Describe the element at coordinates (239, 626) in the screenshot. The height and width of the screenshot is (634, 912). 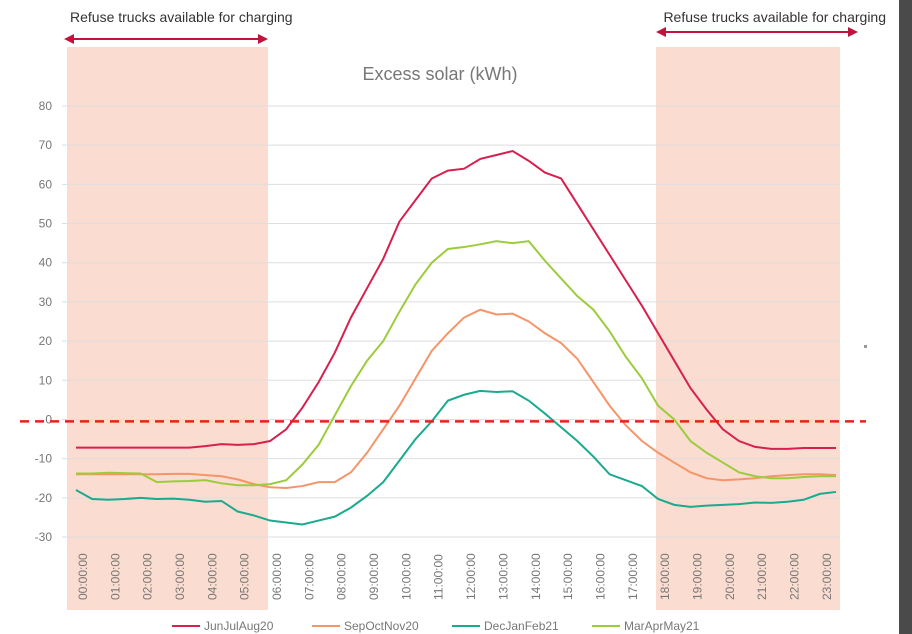
I see `legend-label: JunJulAug20` at that location.